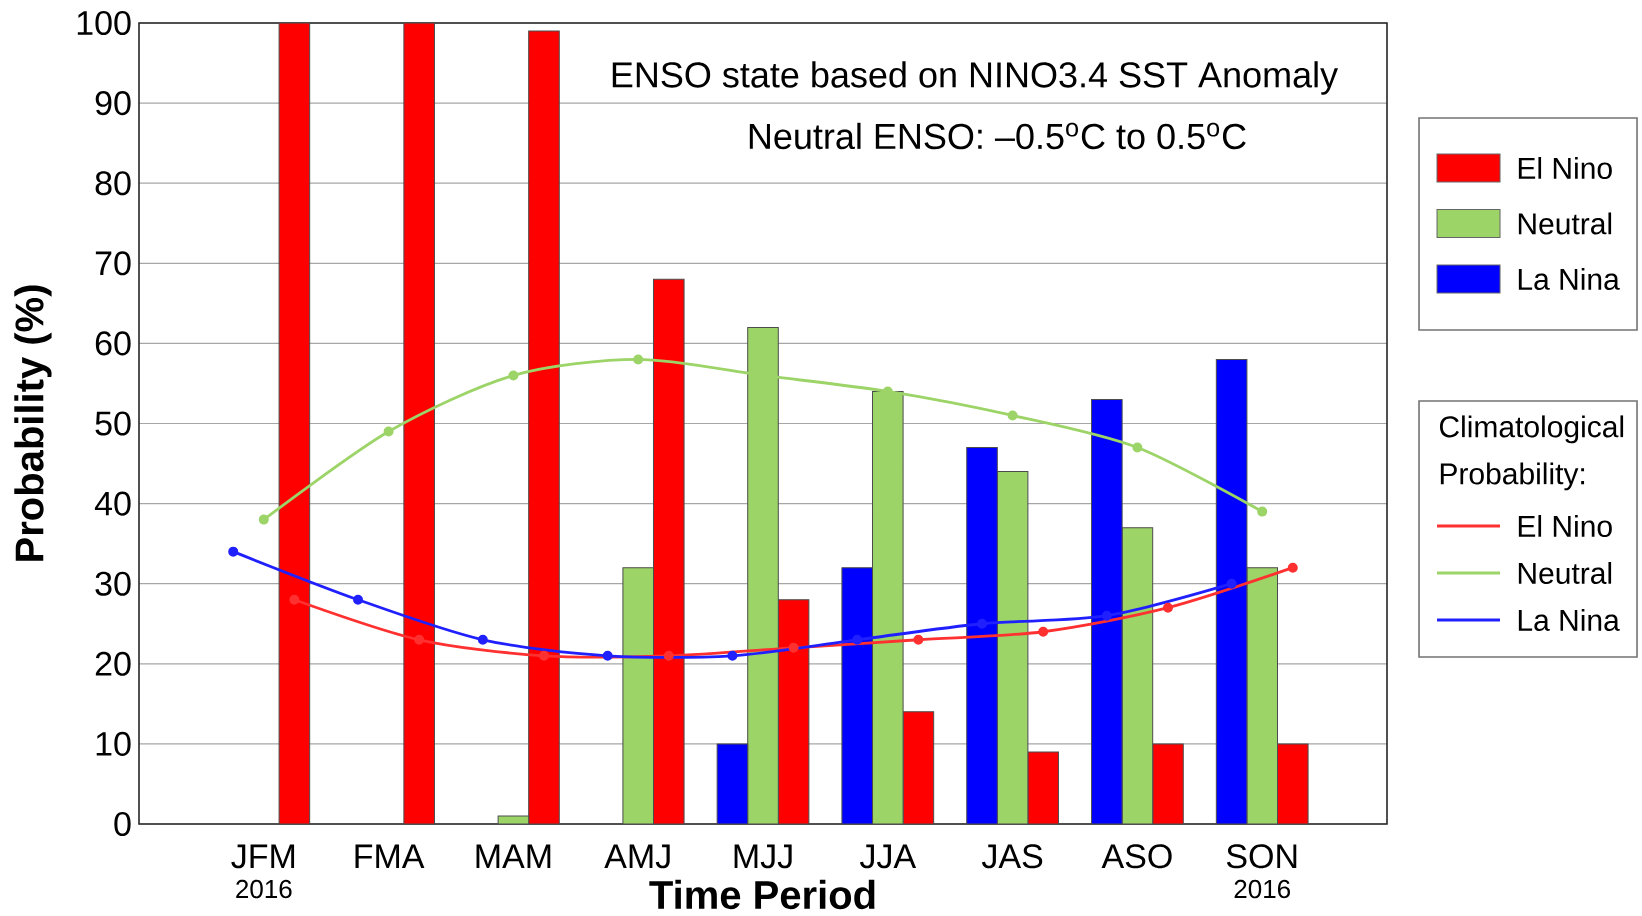 Image resolution: width=1642 pixels, height=916 pixels. Describe the element at coordinates (390, 856) in the screenshot. I see `x-tick-label: FMA` at that location.